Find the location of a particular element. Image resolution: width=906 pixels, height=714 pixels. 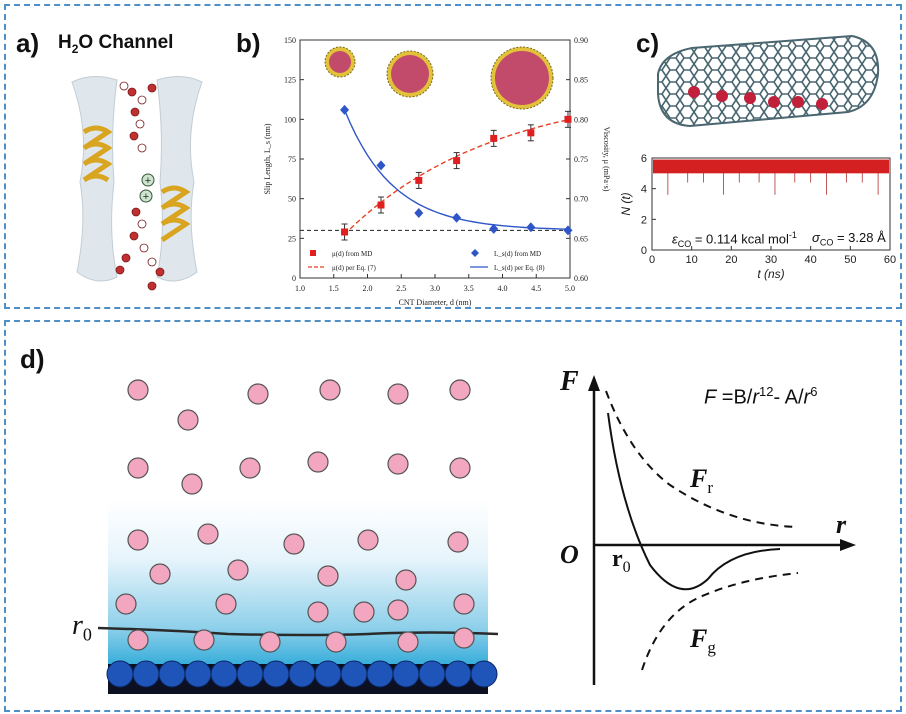

legend-label: L_s(d) from MD is located at coordinates (517, 254).